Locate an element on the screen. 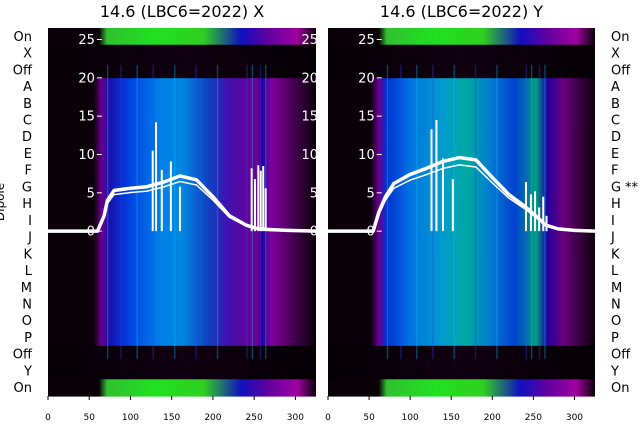  overlay-y-tick-label-right: 0 is located at coordinates (314, 232).